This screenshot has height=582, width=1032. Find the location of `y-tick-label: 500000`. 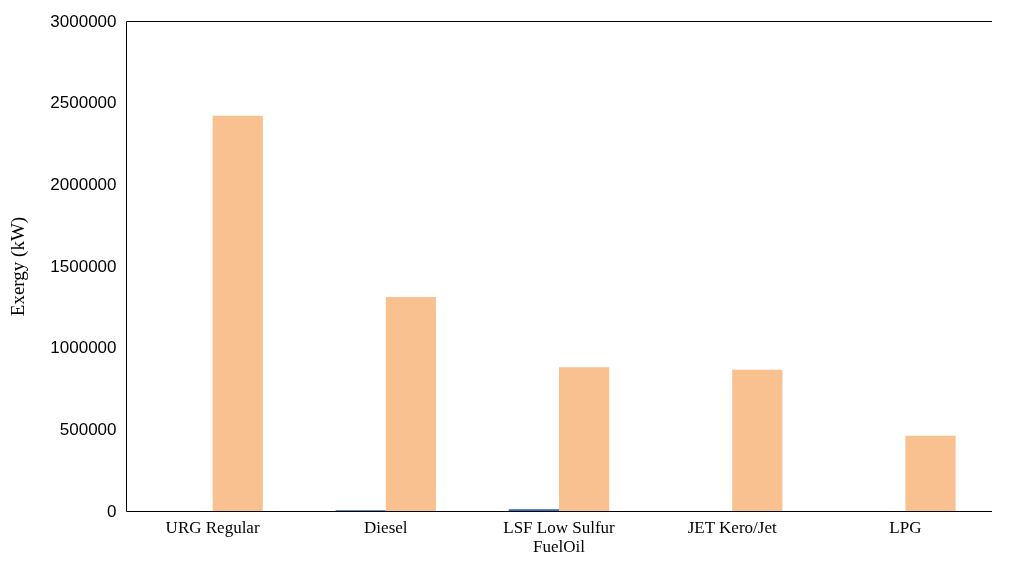

y-tick-label: 500000 is located at coordinates (88, 429).